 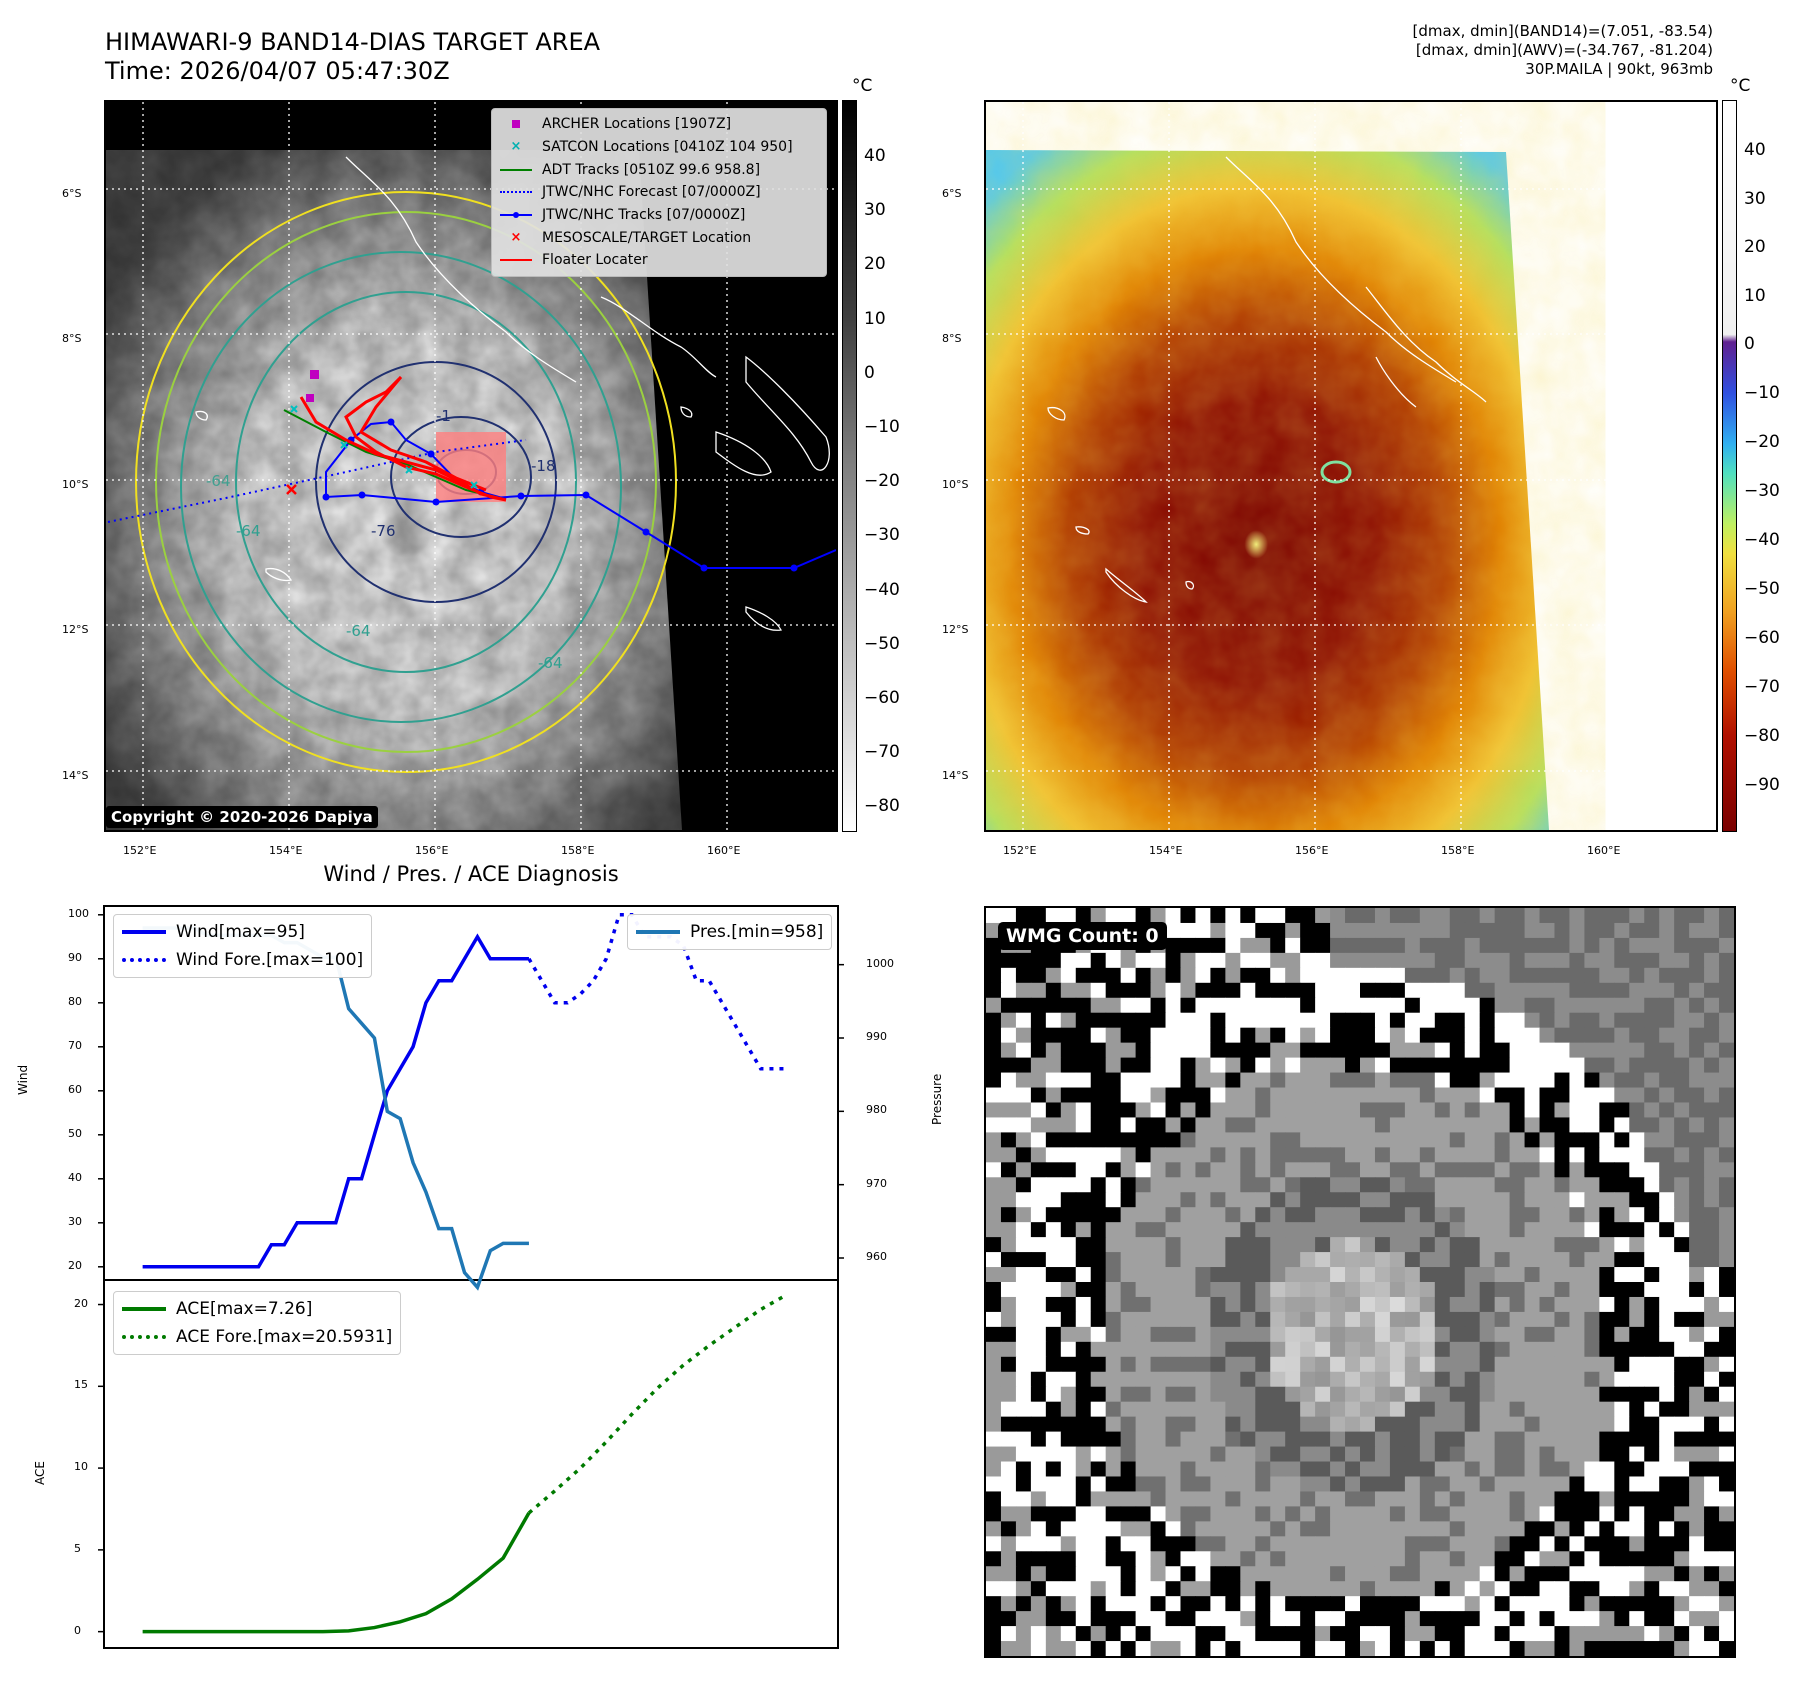 I want to click on stats-line-3: 30P.MAILA | 90kt, 963mb, so click(x=1619, y=69).